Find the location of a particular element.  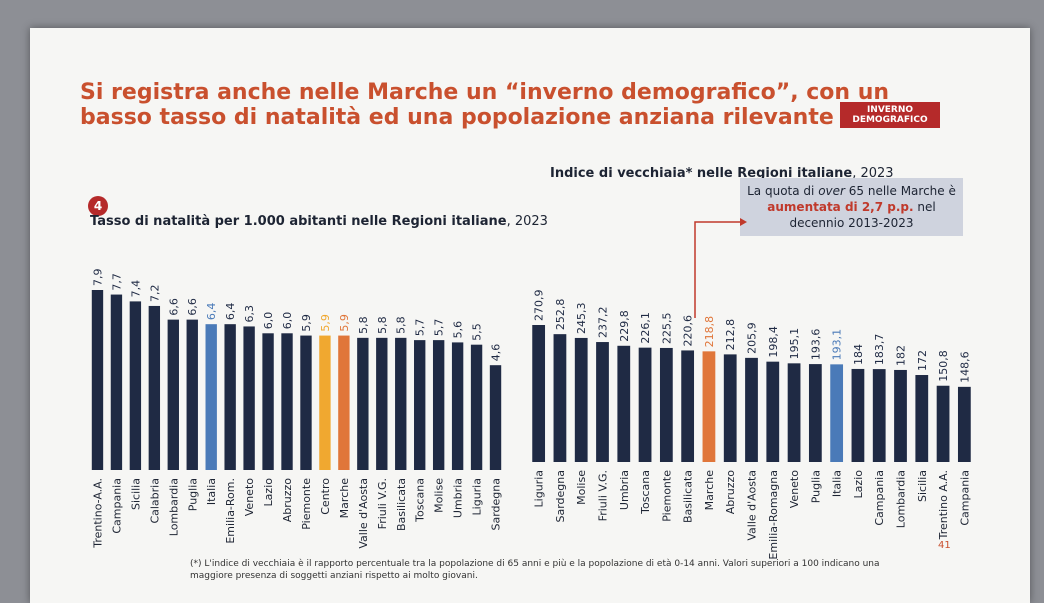

value-label: 184 is located at coordinates (858, 354).